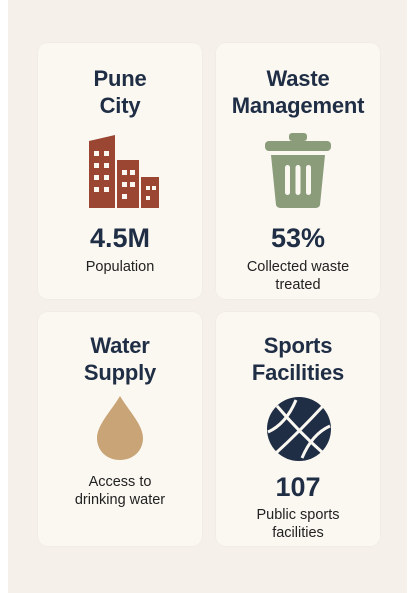  Describe the element at coordinates (298, 359) in the screenshot. I see `card-title: Sports Facilities` at that location.